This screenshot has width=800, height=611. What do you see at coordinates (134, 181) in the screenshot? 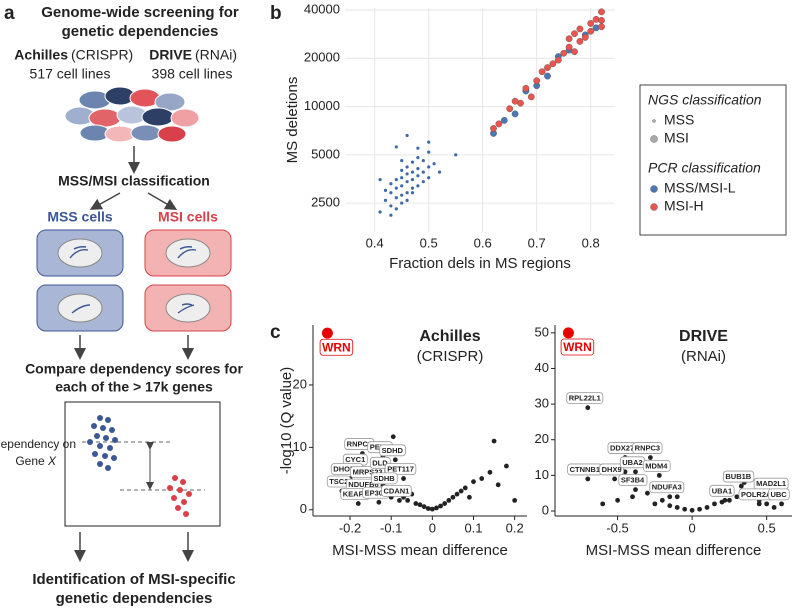
I see `step-label: MSS/MSI classification` at bounding box center [134, 181].